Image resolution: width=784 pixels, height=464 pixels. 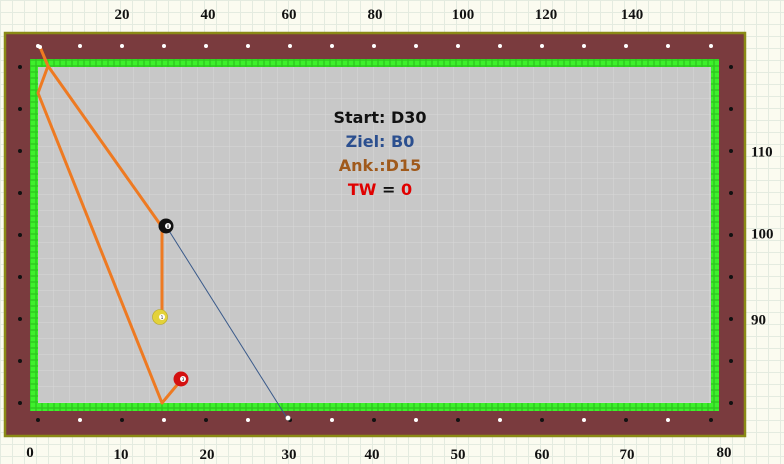 I want to click on tw-line: TW = 0, so click(x=380, y=190).